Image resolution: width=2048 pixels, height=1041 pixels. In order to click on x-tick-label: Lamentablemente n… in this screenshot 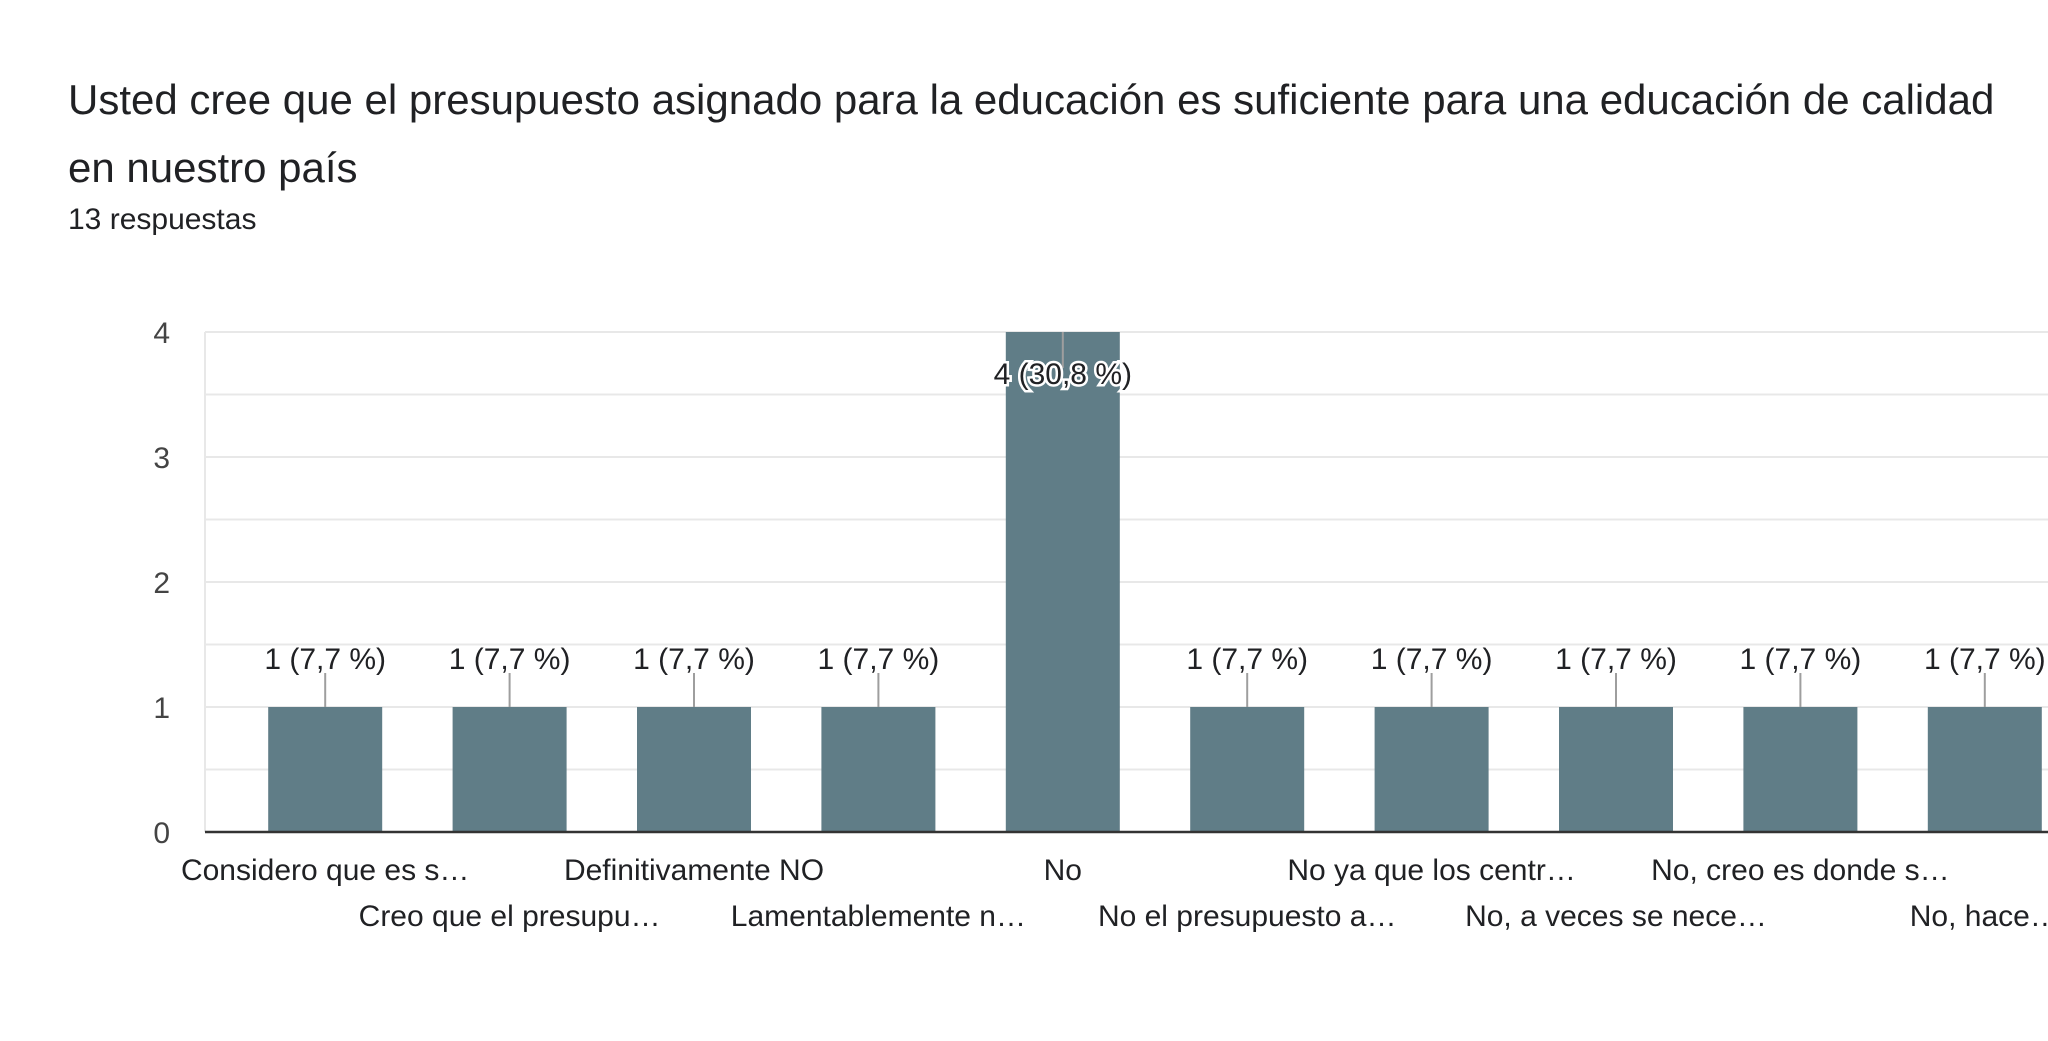, I will do `click(878, 916)`.